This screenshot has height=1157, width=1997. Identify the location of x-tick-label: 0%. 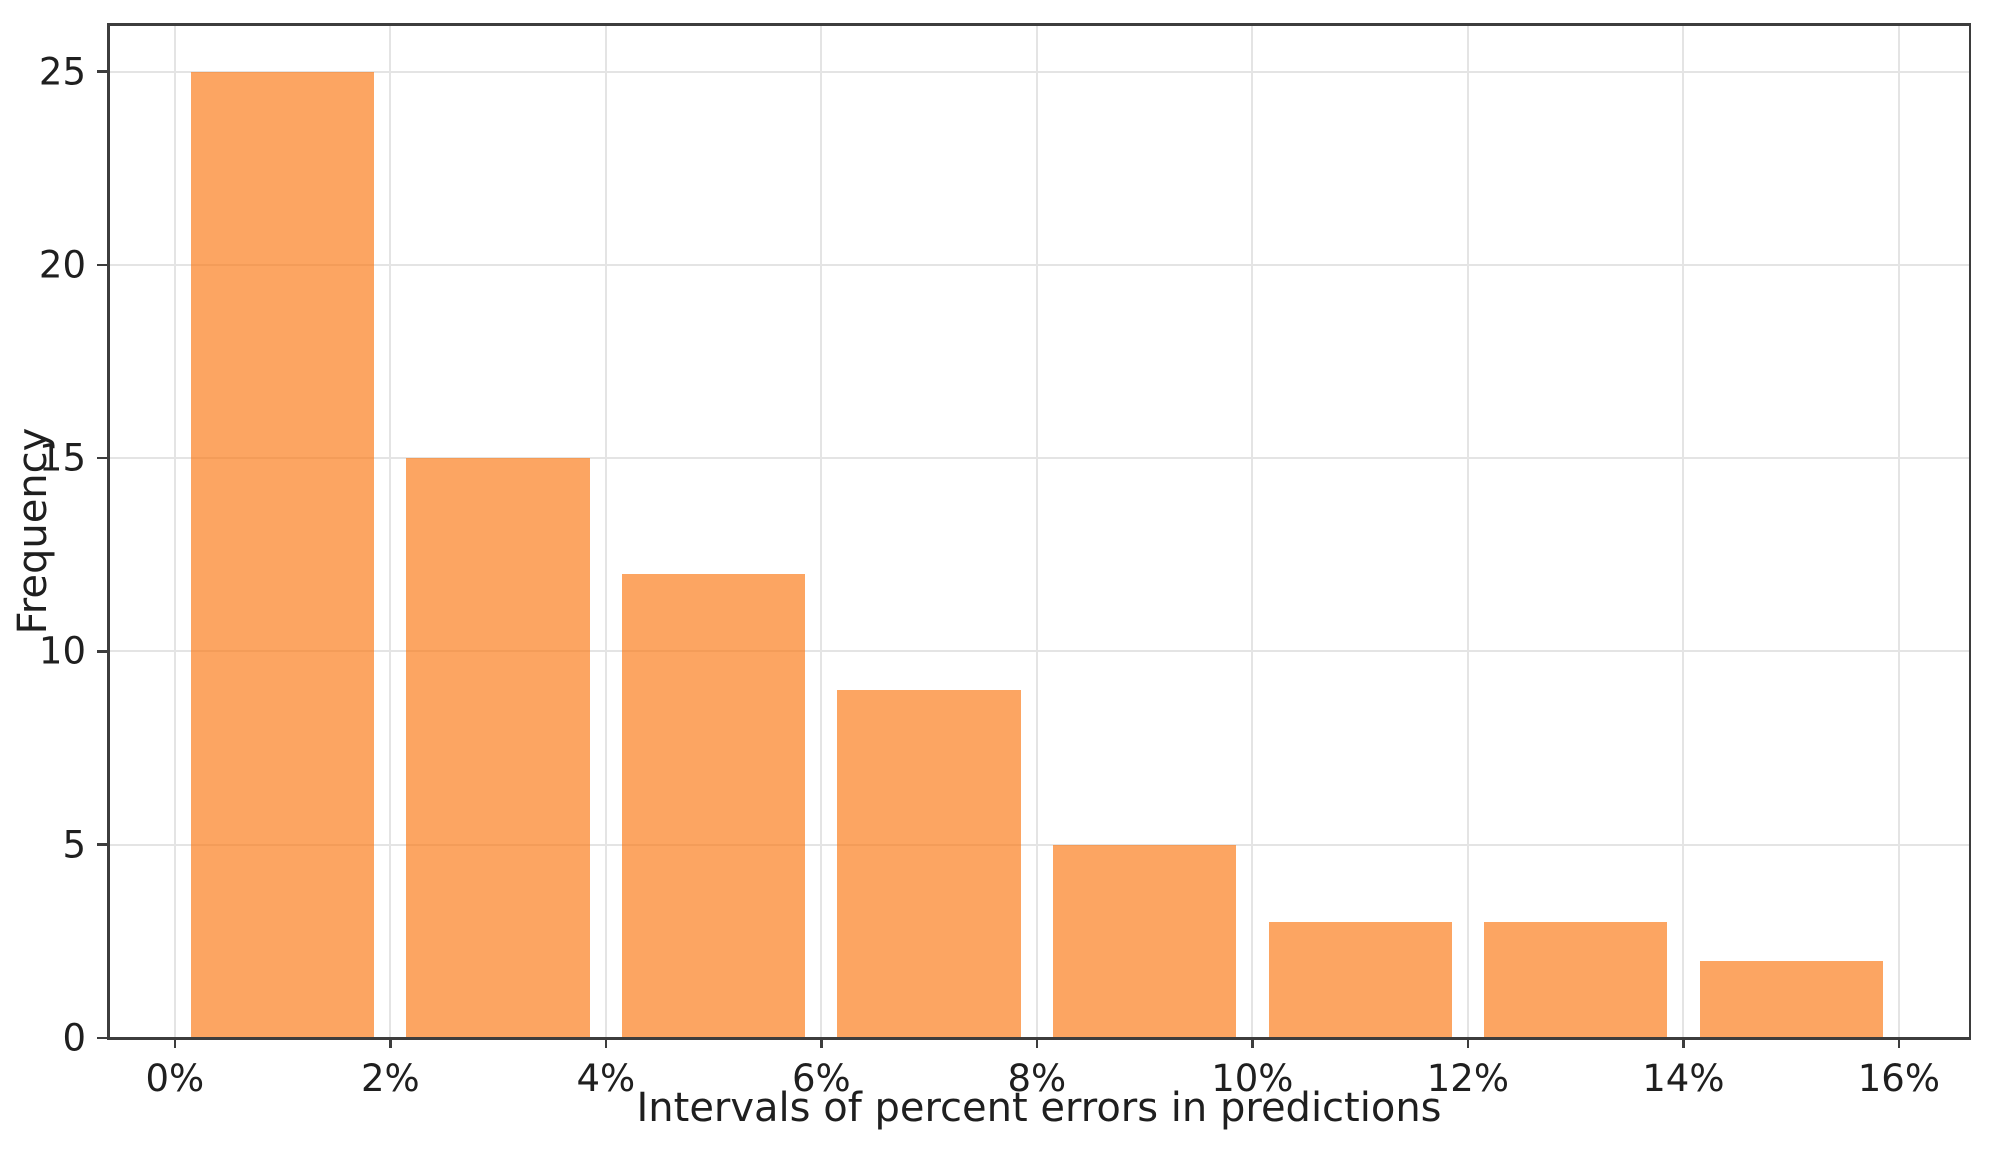
(175, 1078).